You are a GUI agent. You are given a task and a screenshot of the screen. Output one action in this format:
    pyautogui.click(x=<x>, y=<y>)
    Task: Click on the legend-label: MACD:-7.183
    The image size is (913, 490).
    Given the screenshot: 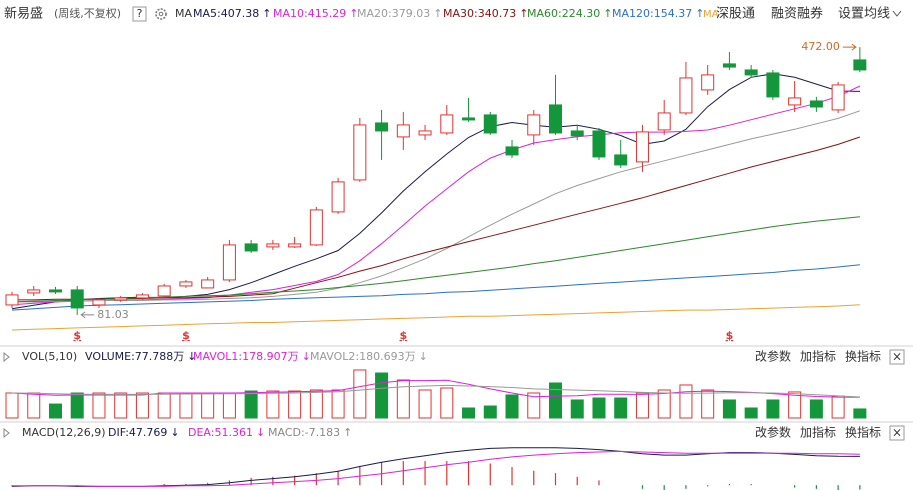 What is the action you would take?
    pyautogui.click(x=304, y=432)
    